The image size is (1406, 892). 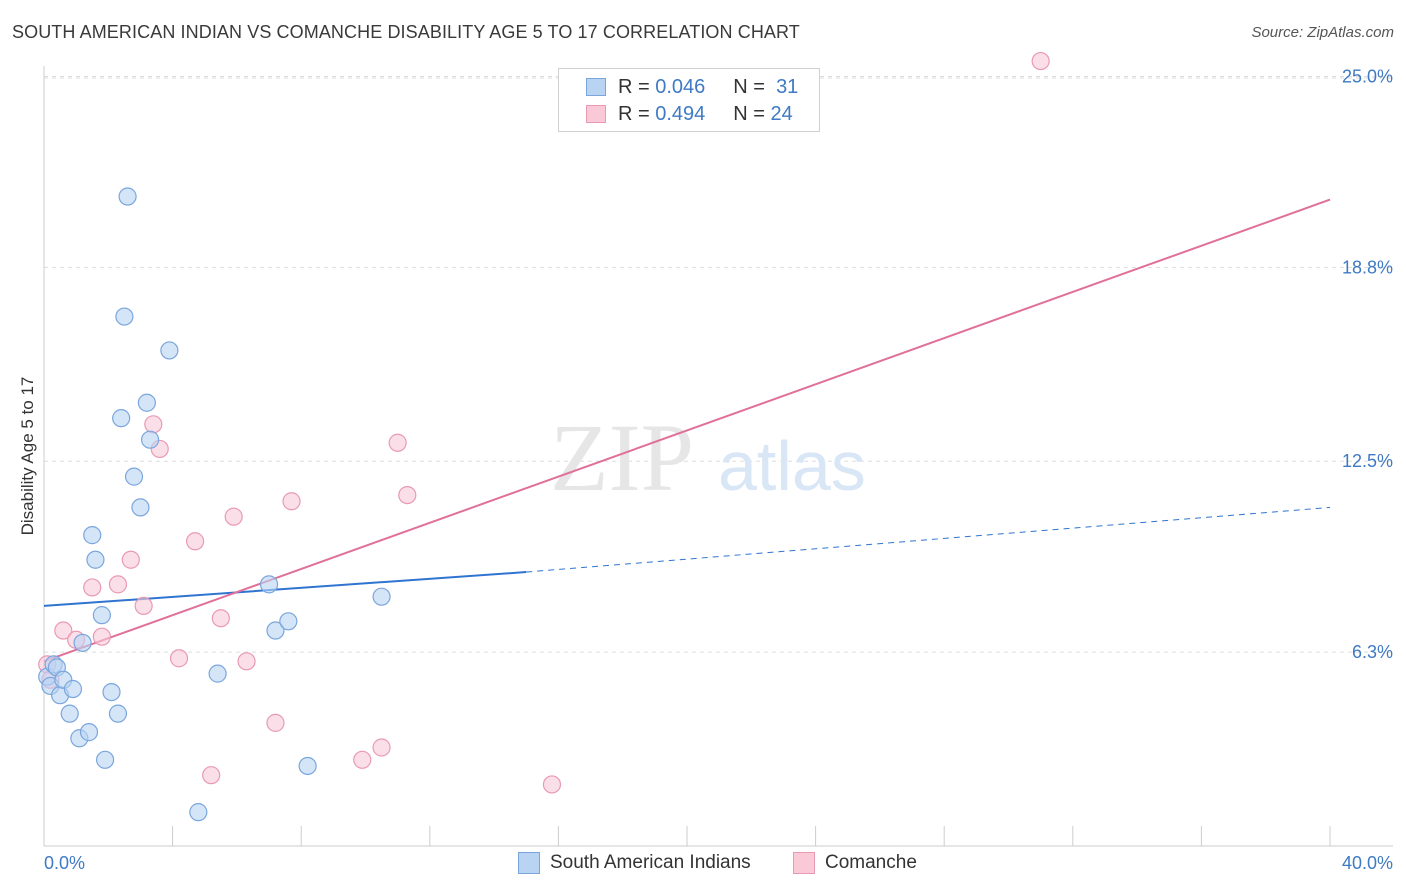 What do you see at coordinates (871, 862) in the screenshot?
I see `legend-label: Comanche` at bounding box center [871, 862].